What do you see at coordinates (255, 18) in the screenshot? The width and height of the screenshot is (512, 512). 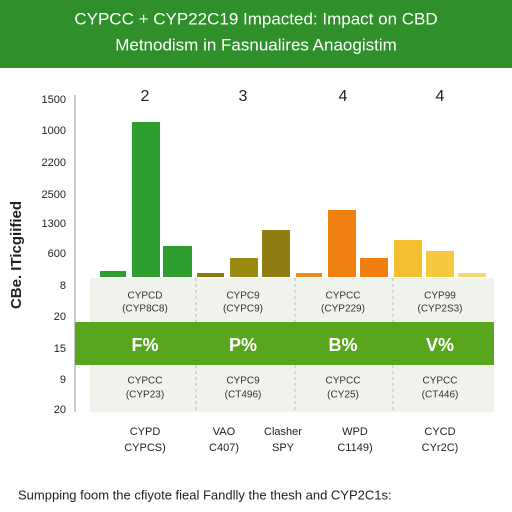 I see `title-line: CYPCC + CYP22C19 Impacted: Impact on CBD` at bounding box center [255, 18].